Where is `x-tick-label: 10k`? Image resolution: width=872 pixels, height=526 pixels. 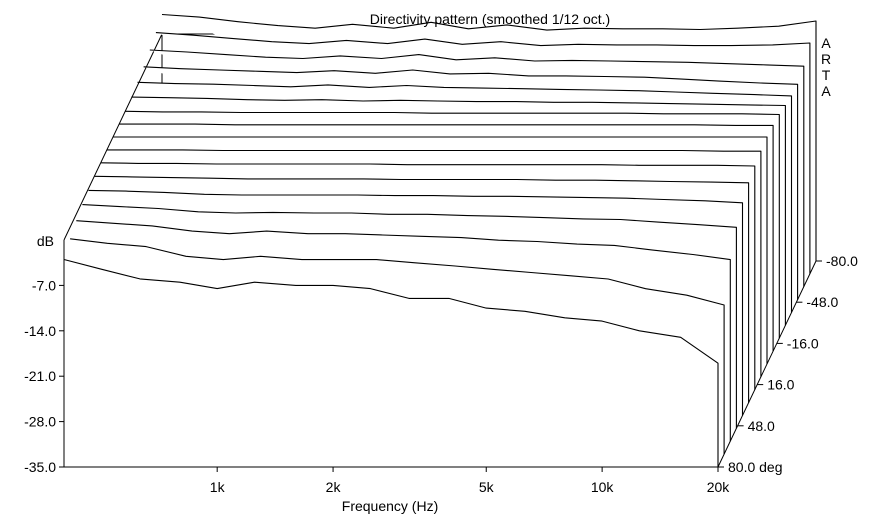
x-tick-label: 10k is located at coordinates (603, 487).